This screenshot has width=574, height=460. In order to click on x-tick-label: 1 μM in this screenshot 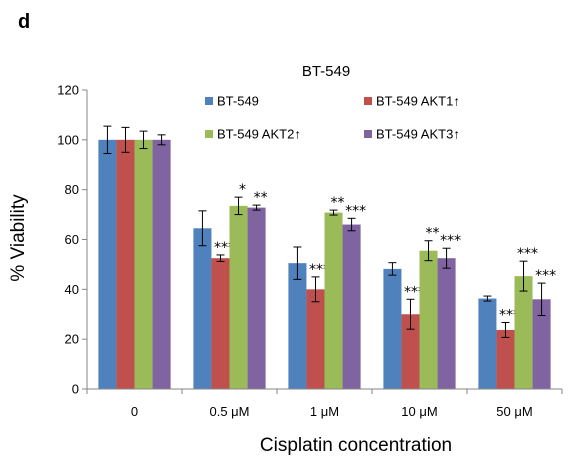, I will do `click(324, 411)`.